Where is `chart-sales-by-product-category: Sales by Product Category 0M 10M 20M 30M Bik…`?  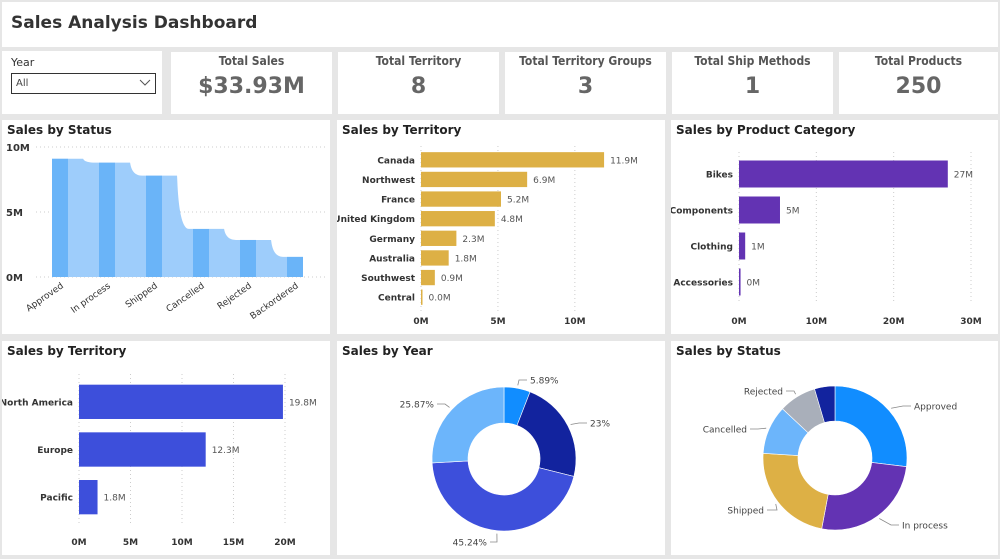 chart-sales-by-product-category: Sales by Product Category 0M 10M 20M 30M Bik… is located at coordinates (834, 227).